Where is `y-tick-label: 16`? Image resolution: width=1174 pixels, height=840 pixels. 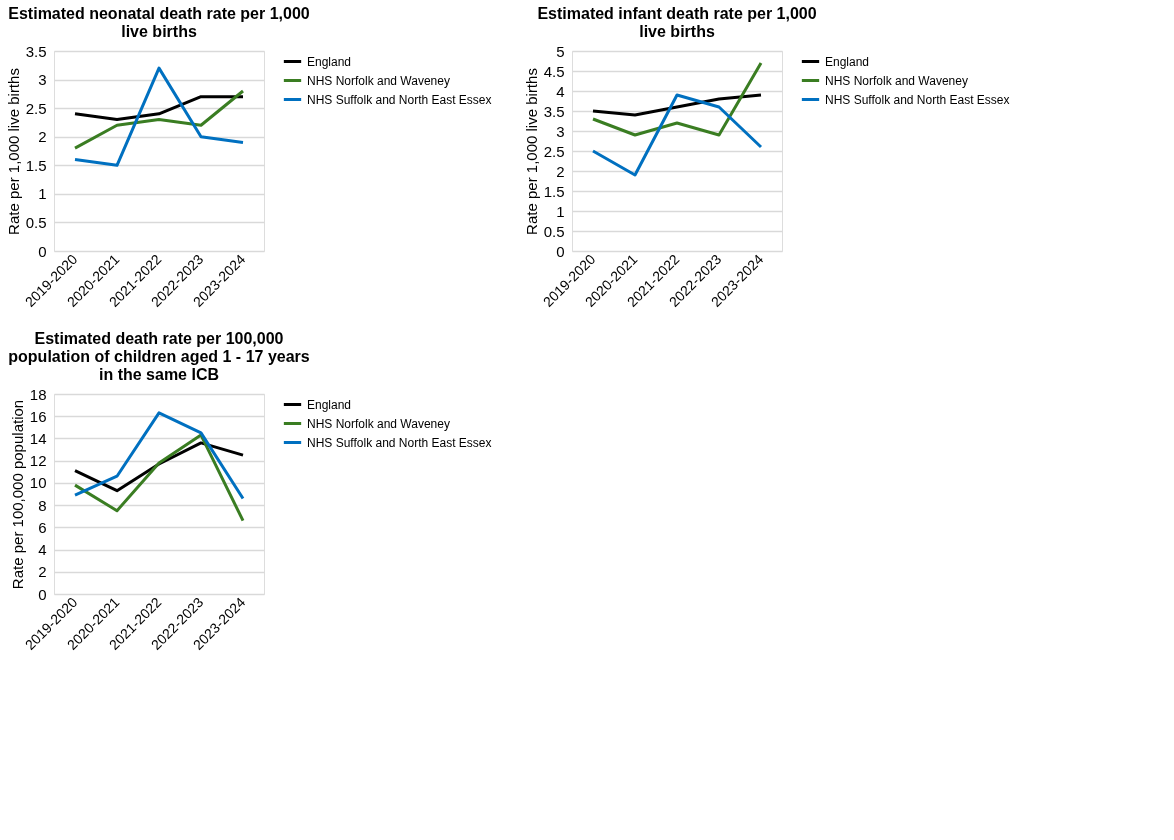 y-tick-label: 16 is located at coordinates (38, 416).